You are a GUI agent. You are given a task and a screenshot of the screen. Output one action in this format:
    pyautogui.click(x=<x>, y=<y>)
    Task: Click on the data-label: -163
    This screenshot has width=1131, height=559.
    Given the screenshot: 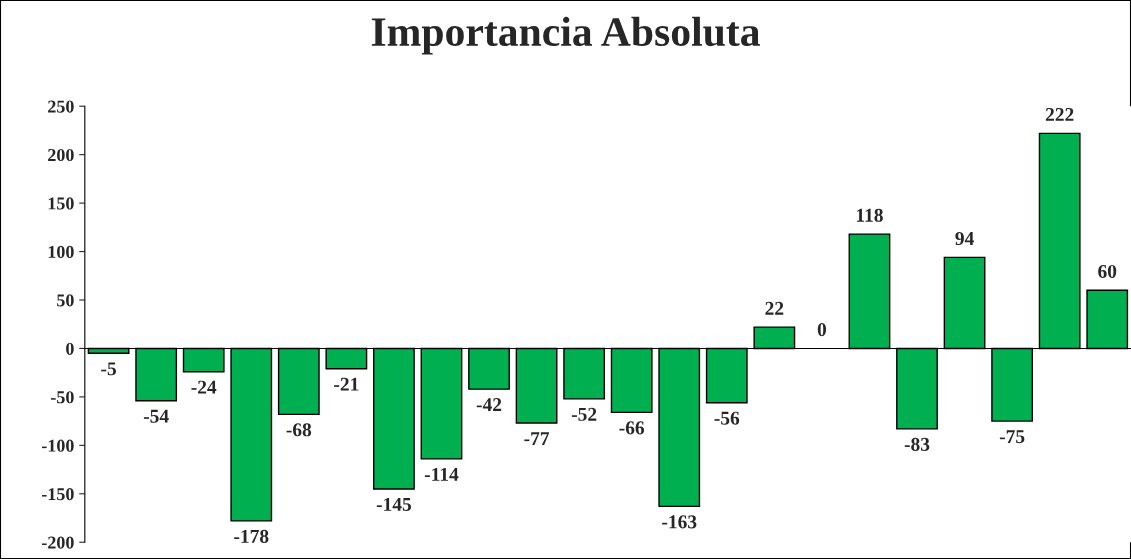 What is the action you would take?
    pyautogui.click(x=679, y=522)
    